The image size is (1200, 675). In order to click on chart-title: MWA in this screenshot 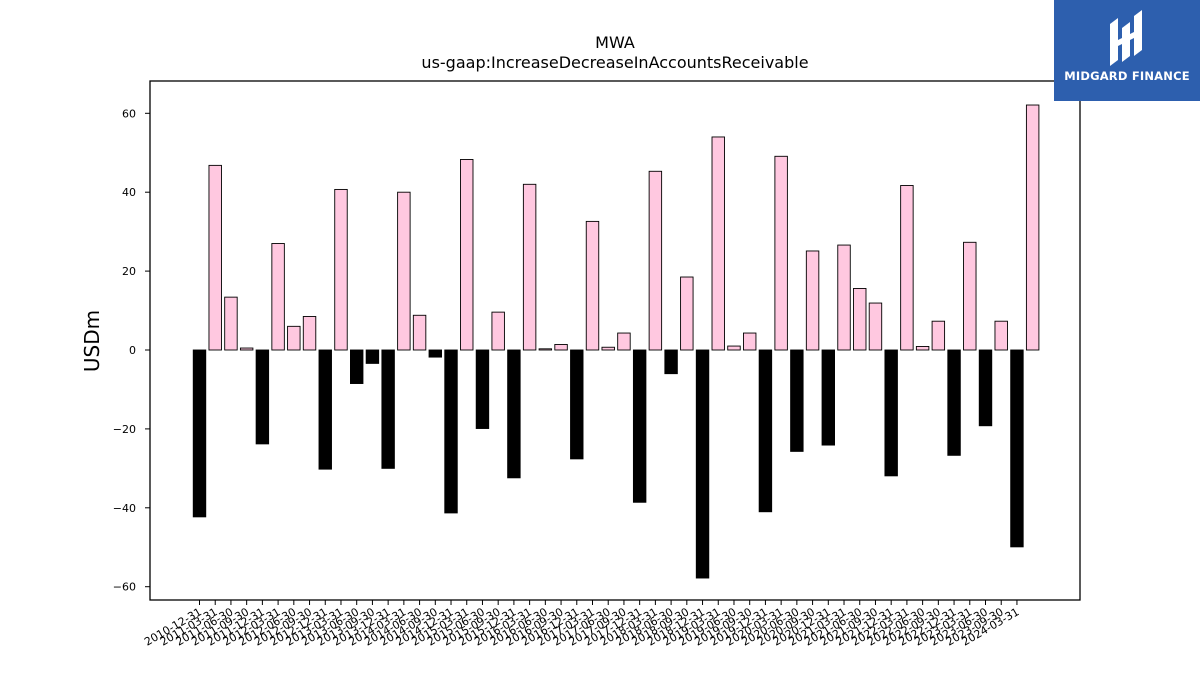, I will do `click(615, 42)`.